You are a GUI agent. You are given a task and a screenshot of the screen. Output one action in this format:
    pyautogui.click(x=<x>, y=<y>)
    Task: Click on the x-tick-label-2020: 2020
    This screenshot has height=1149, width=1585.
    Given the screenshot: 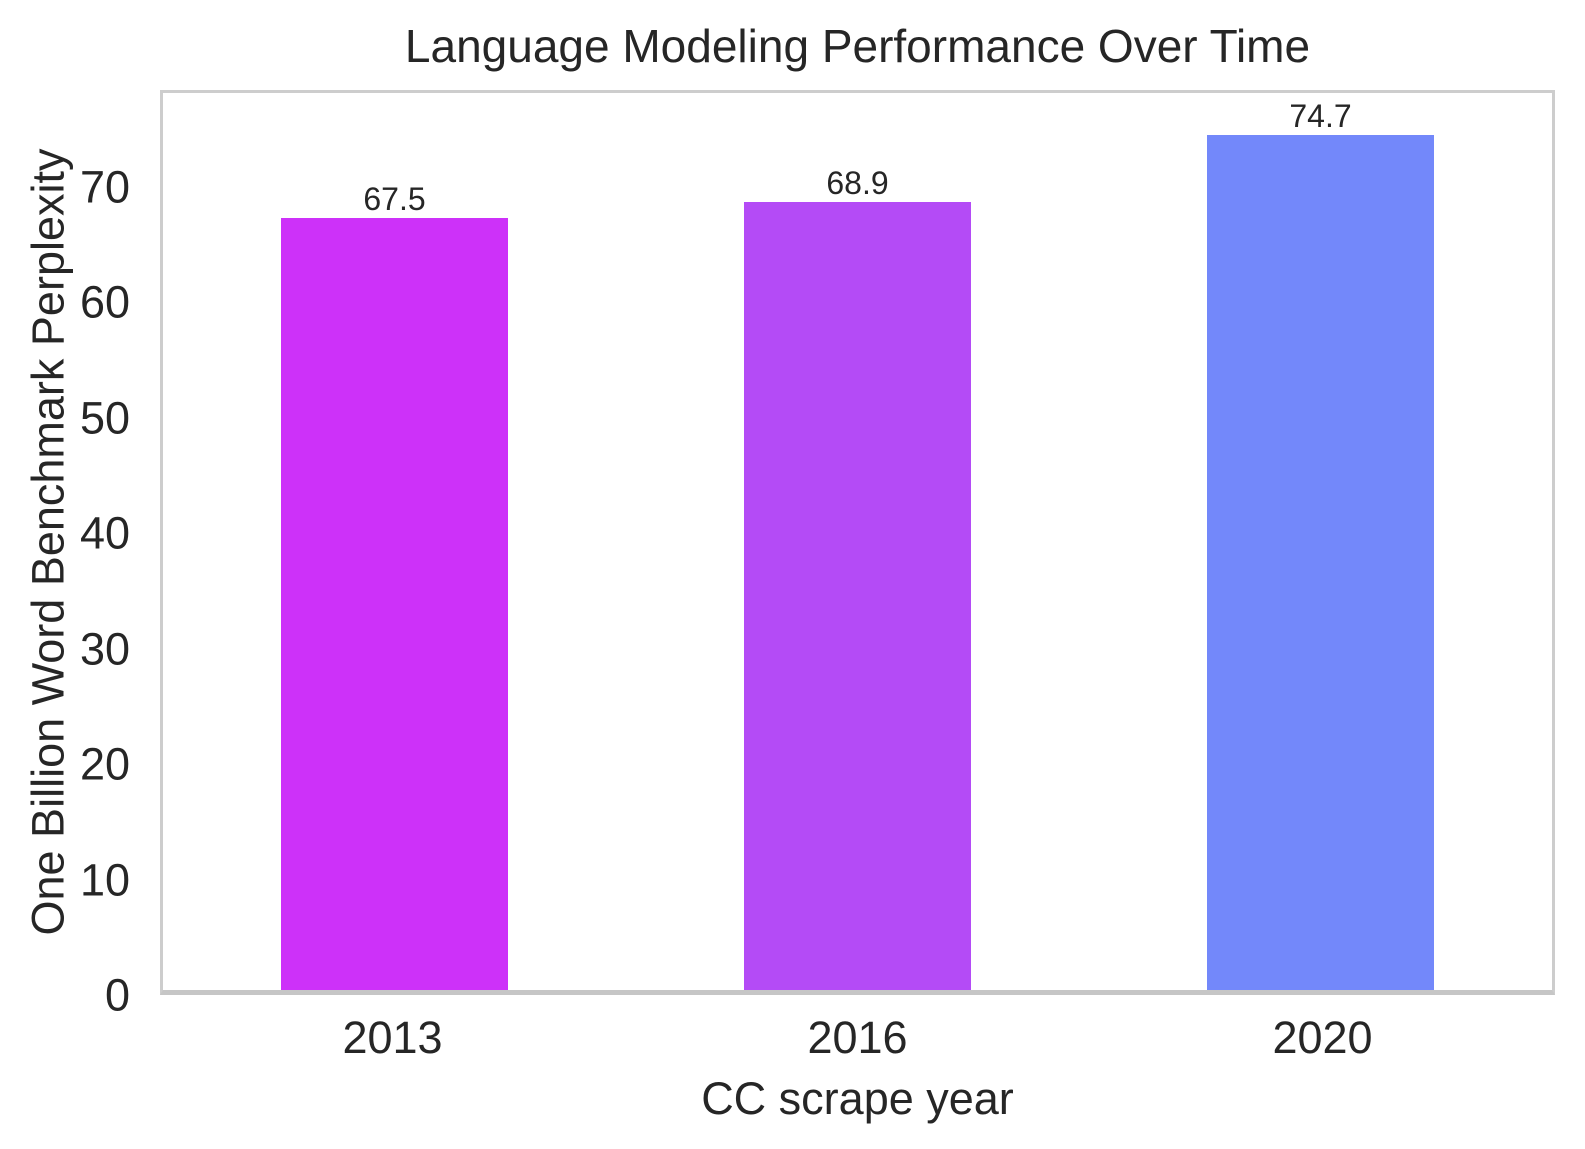 What is the action you would take?
    pyautogui.click(x=1322, y=1037)
    